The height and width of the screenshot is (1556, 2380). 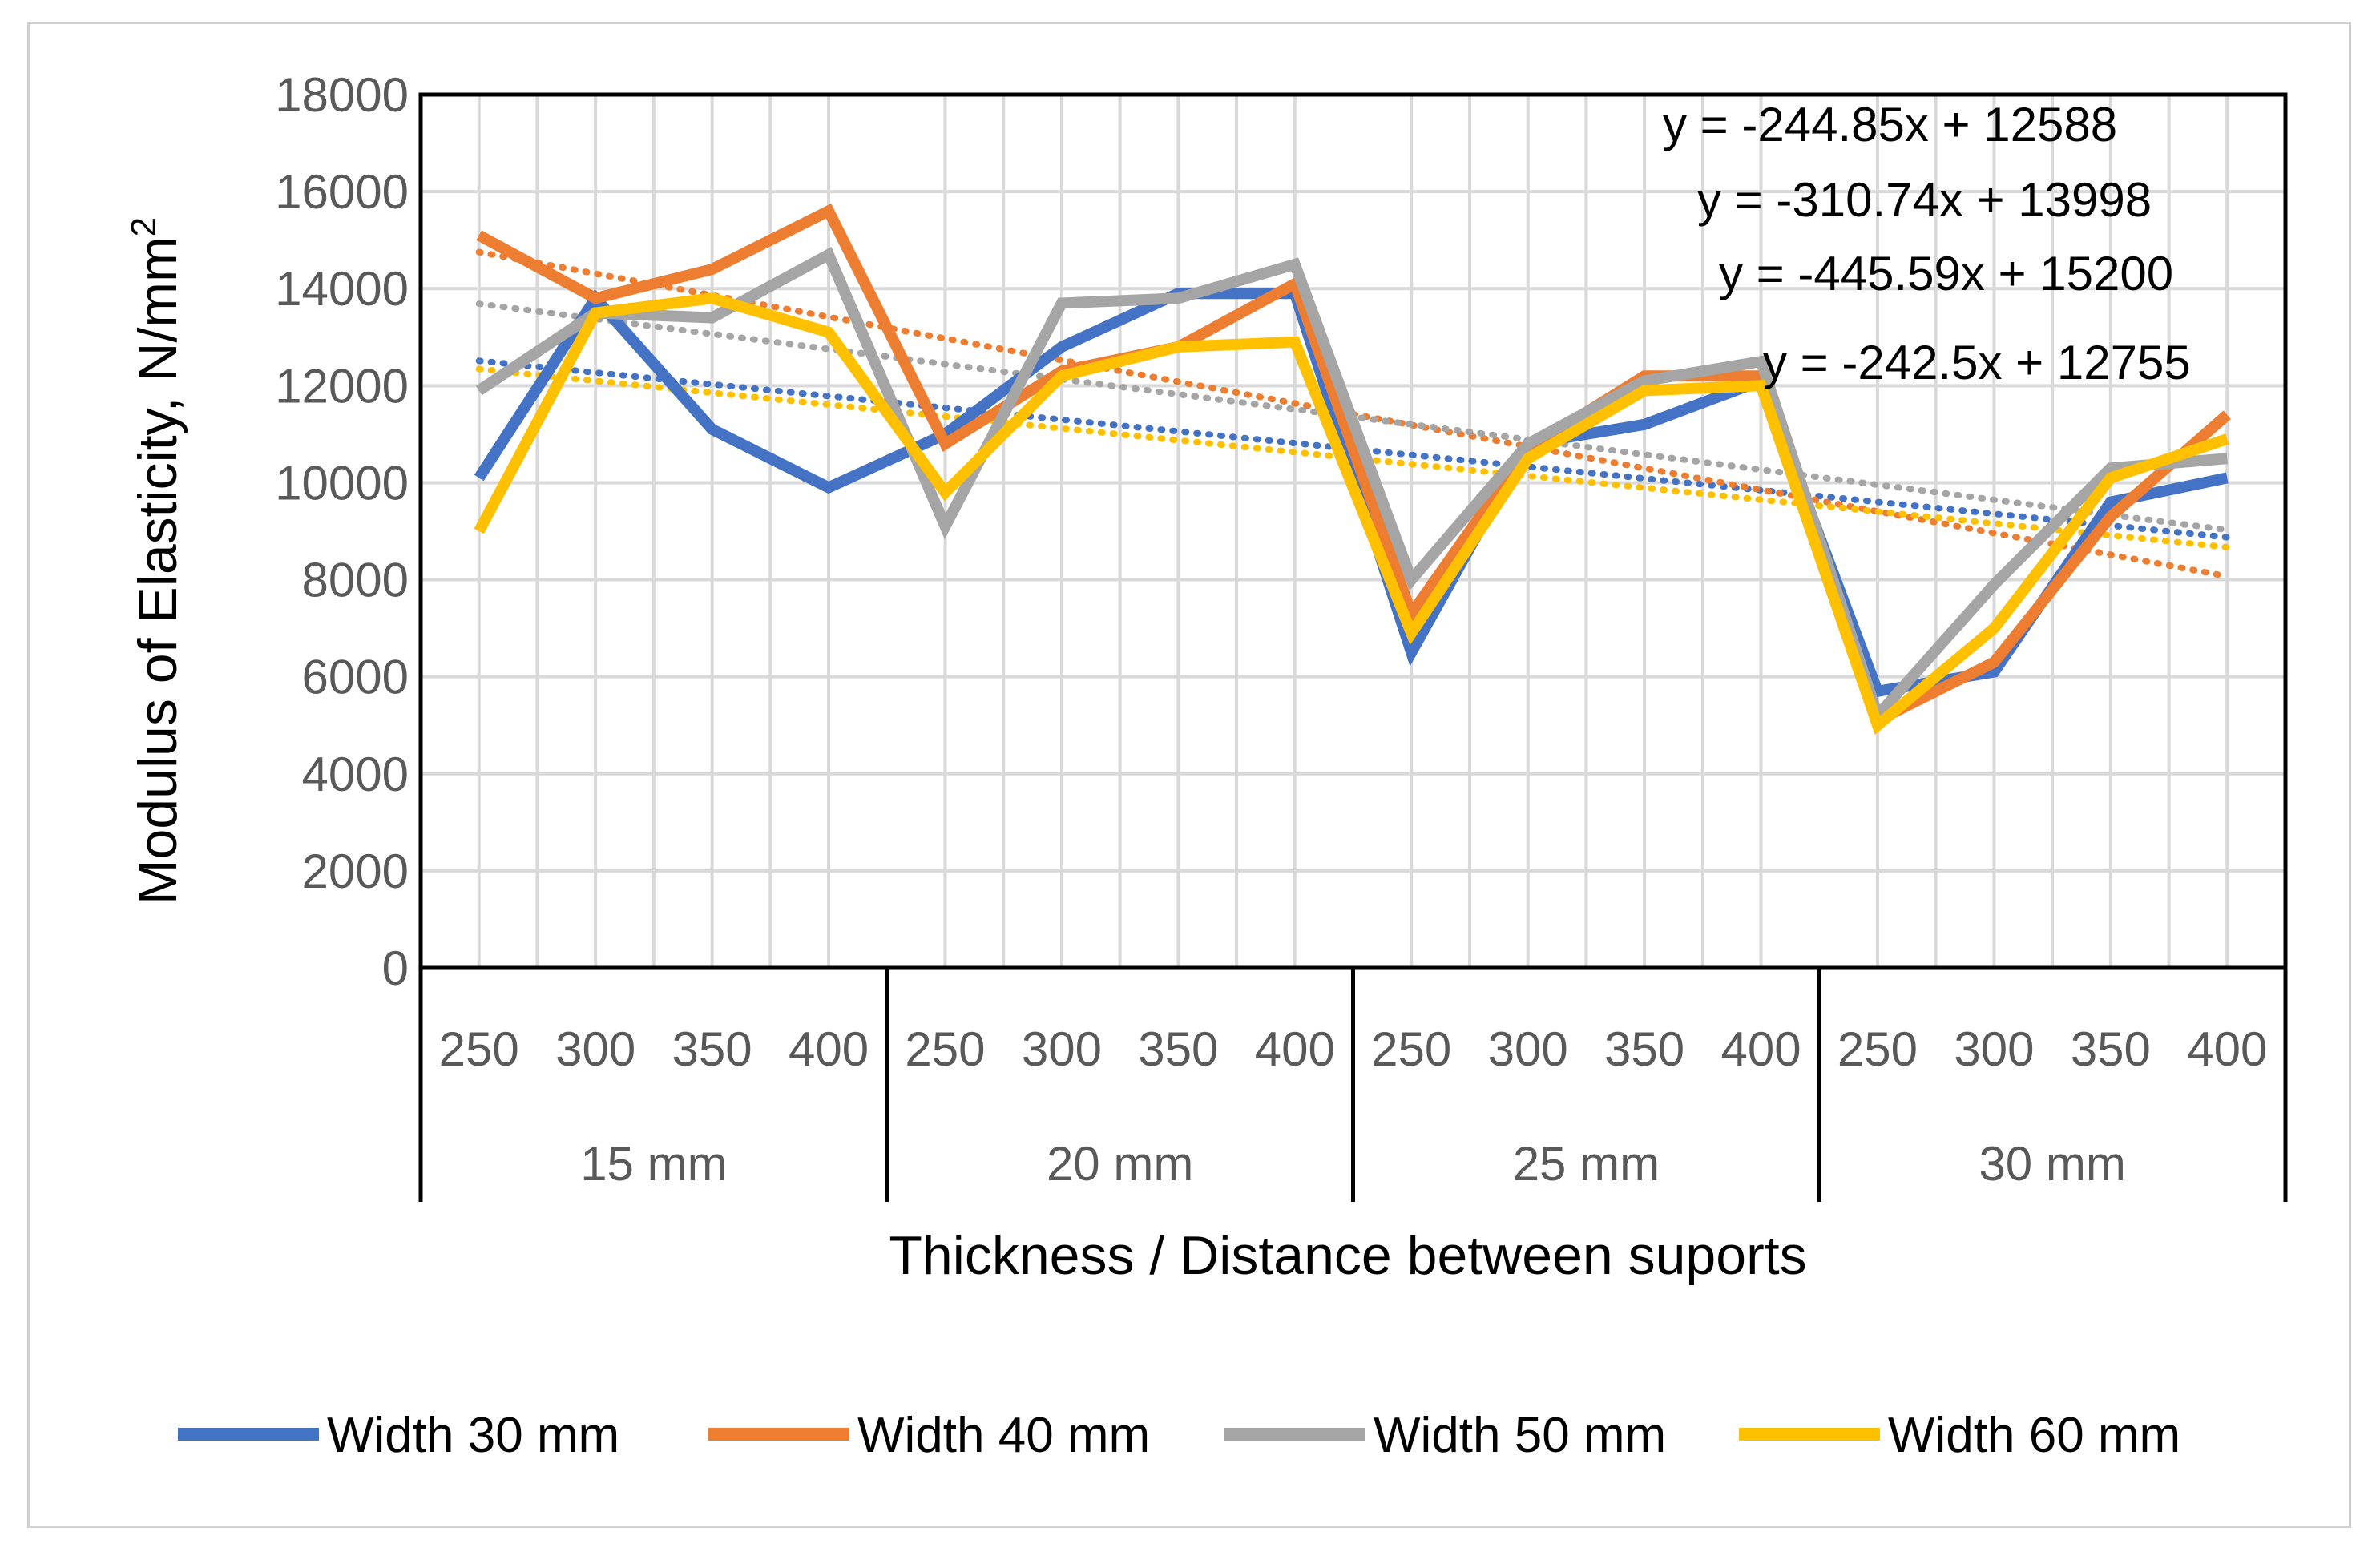 What do you see at coordinates (2052, 1164) in the screenshot?
I see `group-label: 30 mm` at bounding box center [2052, 1164].